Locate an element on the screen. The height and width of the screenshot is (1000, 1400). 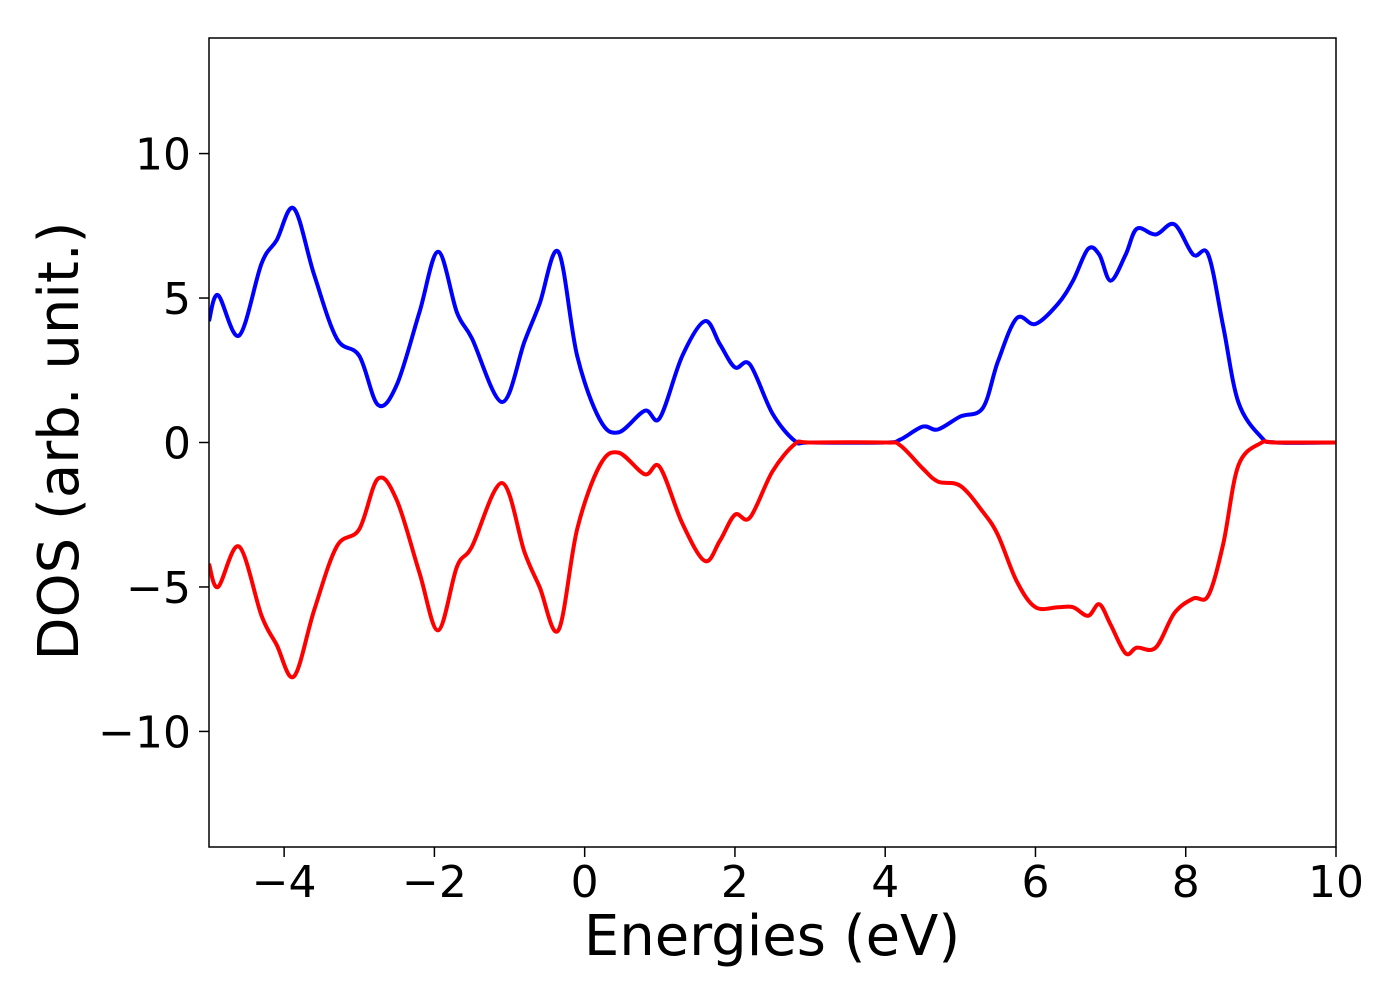
x-tick-label: 2 is located at coordinates (735, 882).